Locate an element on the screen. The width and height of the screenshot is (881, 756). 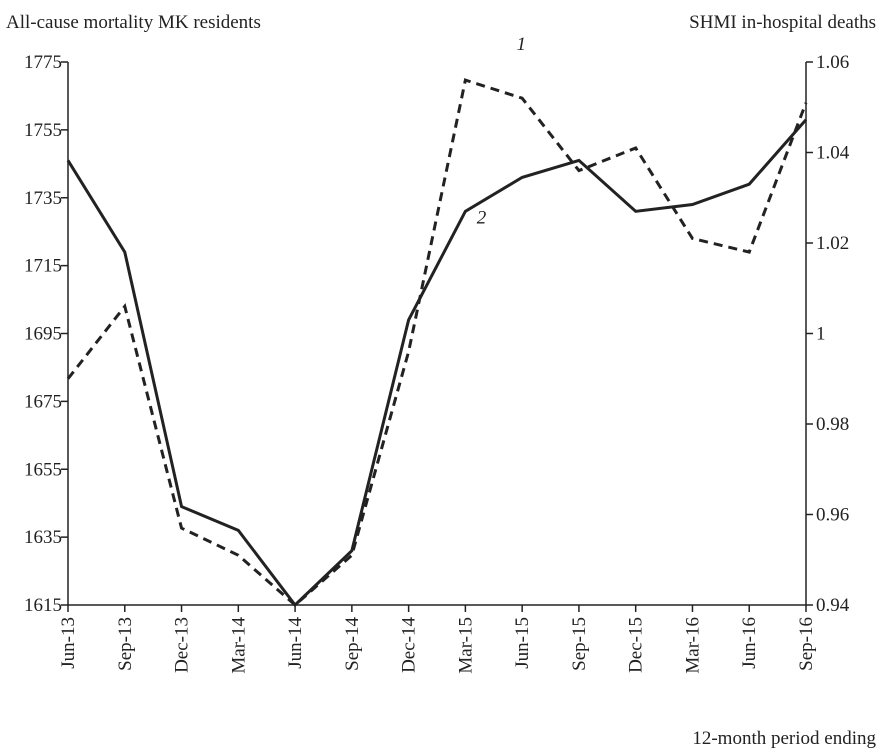
x-tick-label: Jun-13 is located at coordinates (68, 643).